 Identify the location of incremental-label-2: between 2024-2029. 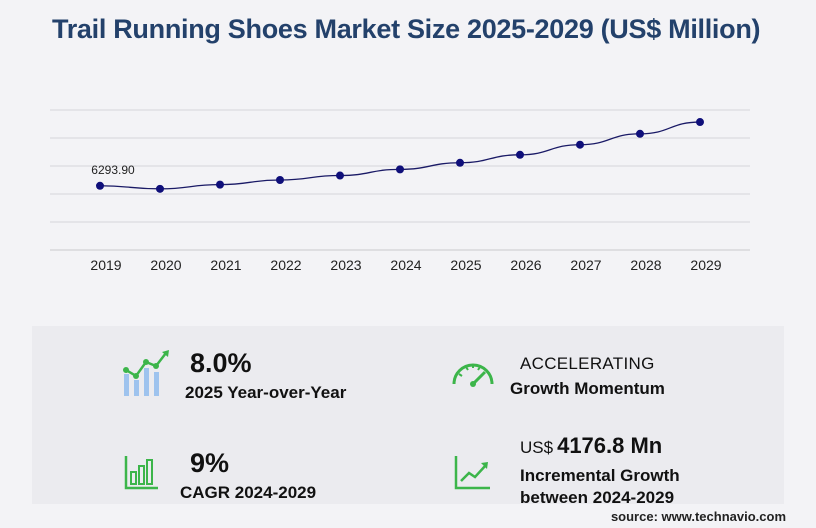
(597, 497).